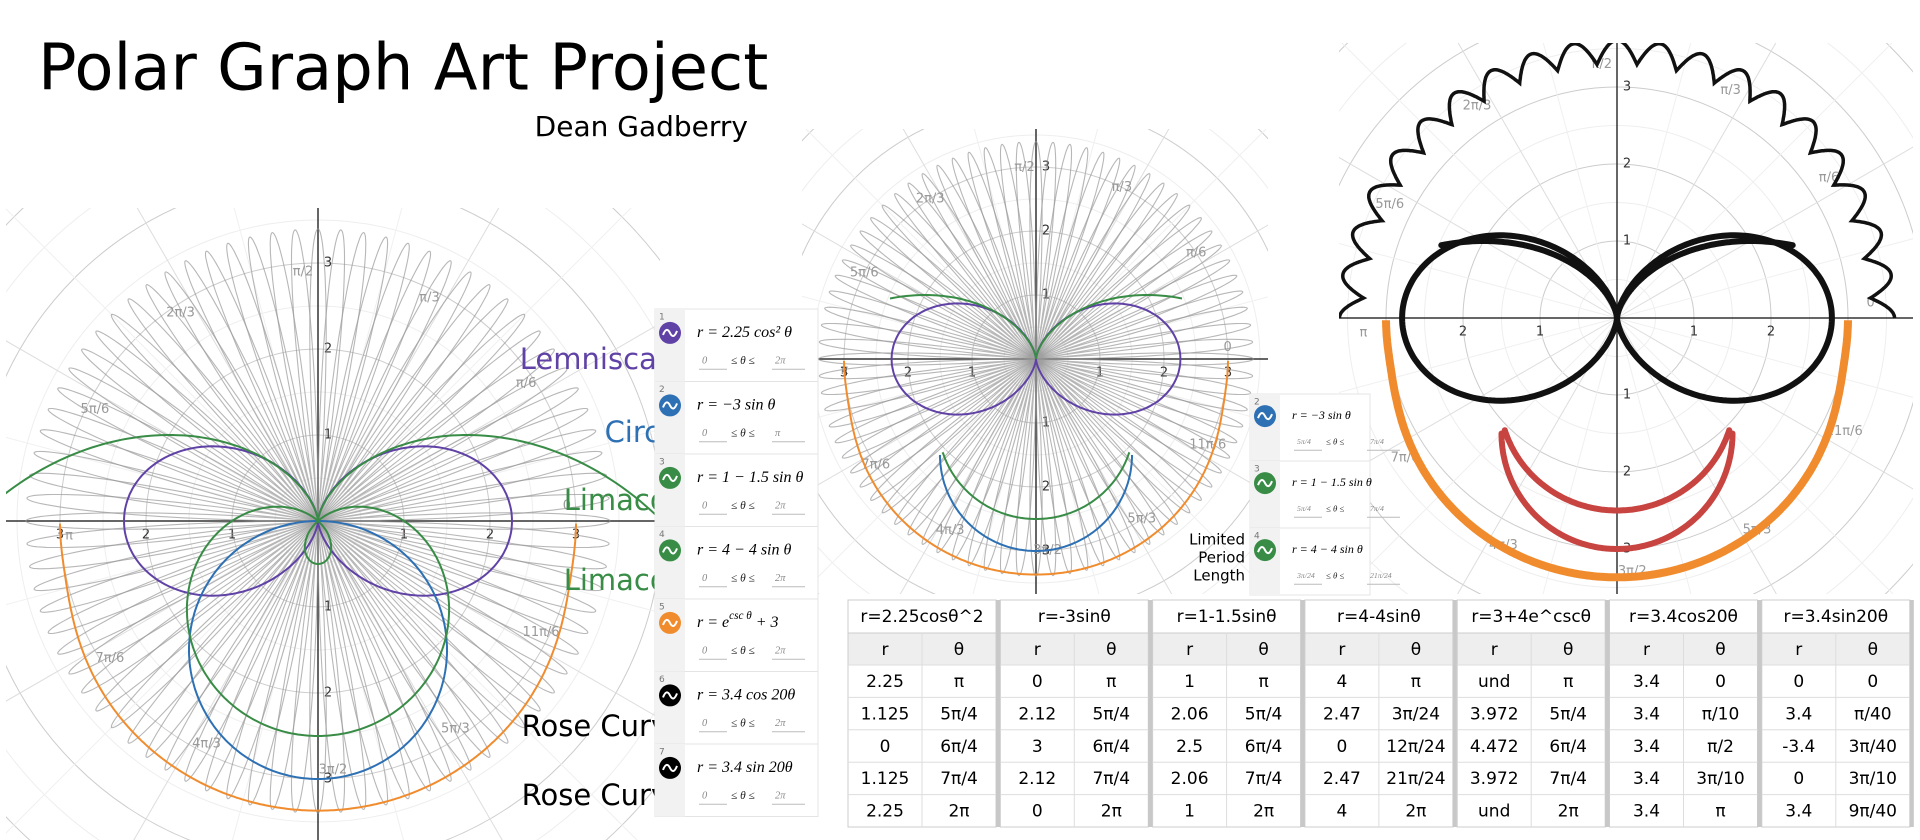  I want to click on formula: r = ecsc θ + 3, so click(738, 619).